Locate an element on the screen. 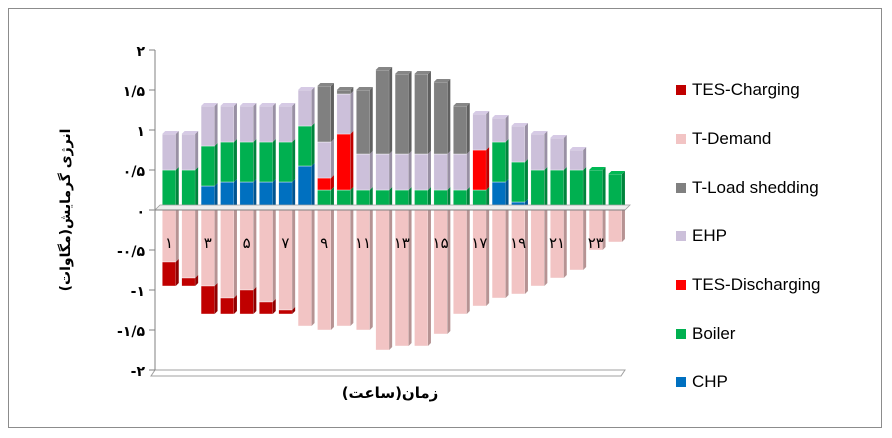 Image resolution: width=892 pixels, height=438 pixels. legend-label-tes-discharging: TES-Discharging is located at coordinates (756, 285).